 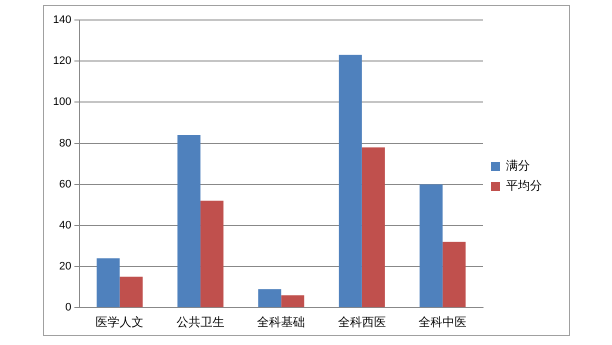 I want to click on y-tick-label: 100, so click(x=62, y=102).